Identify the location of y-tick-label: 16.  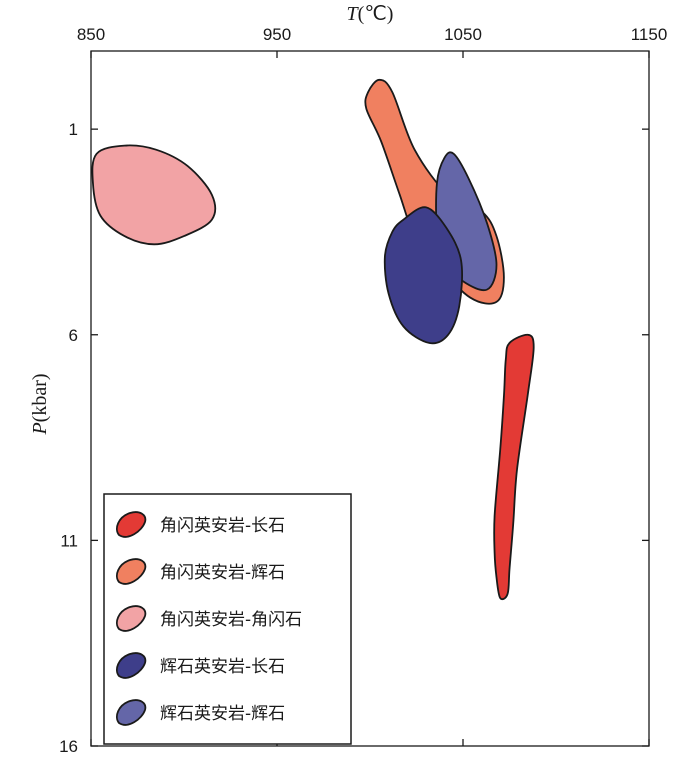
(68, 746).